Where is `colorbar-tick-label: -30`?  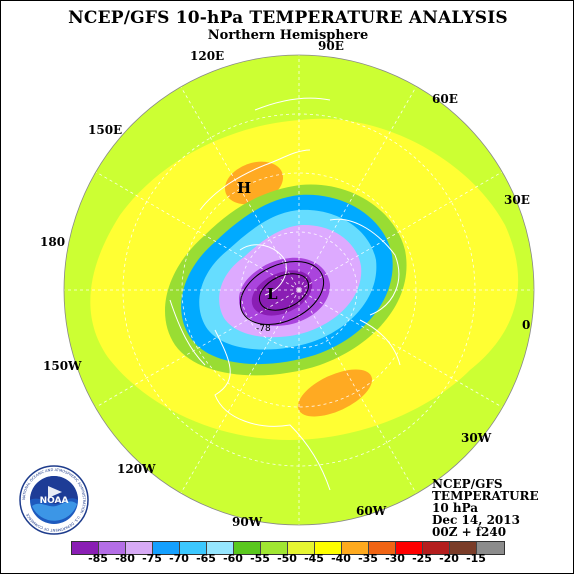 colorbar-tick-label: -30 is located at coordinates (395, 558).